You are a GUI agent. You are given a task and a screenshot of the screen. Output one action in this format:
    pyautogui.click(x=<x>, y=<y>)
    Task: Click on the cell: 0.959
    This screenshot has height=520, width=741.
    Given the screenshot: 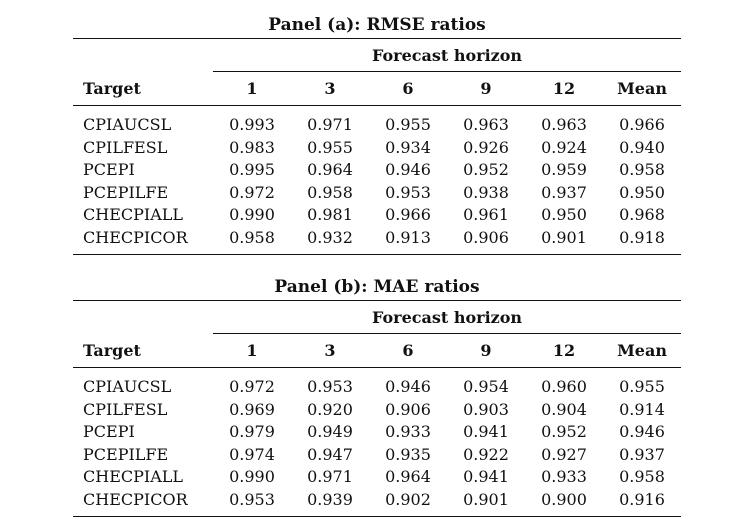 What is the action you would take?
    pyautogui.click(x=564, y=170)
    